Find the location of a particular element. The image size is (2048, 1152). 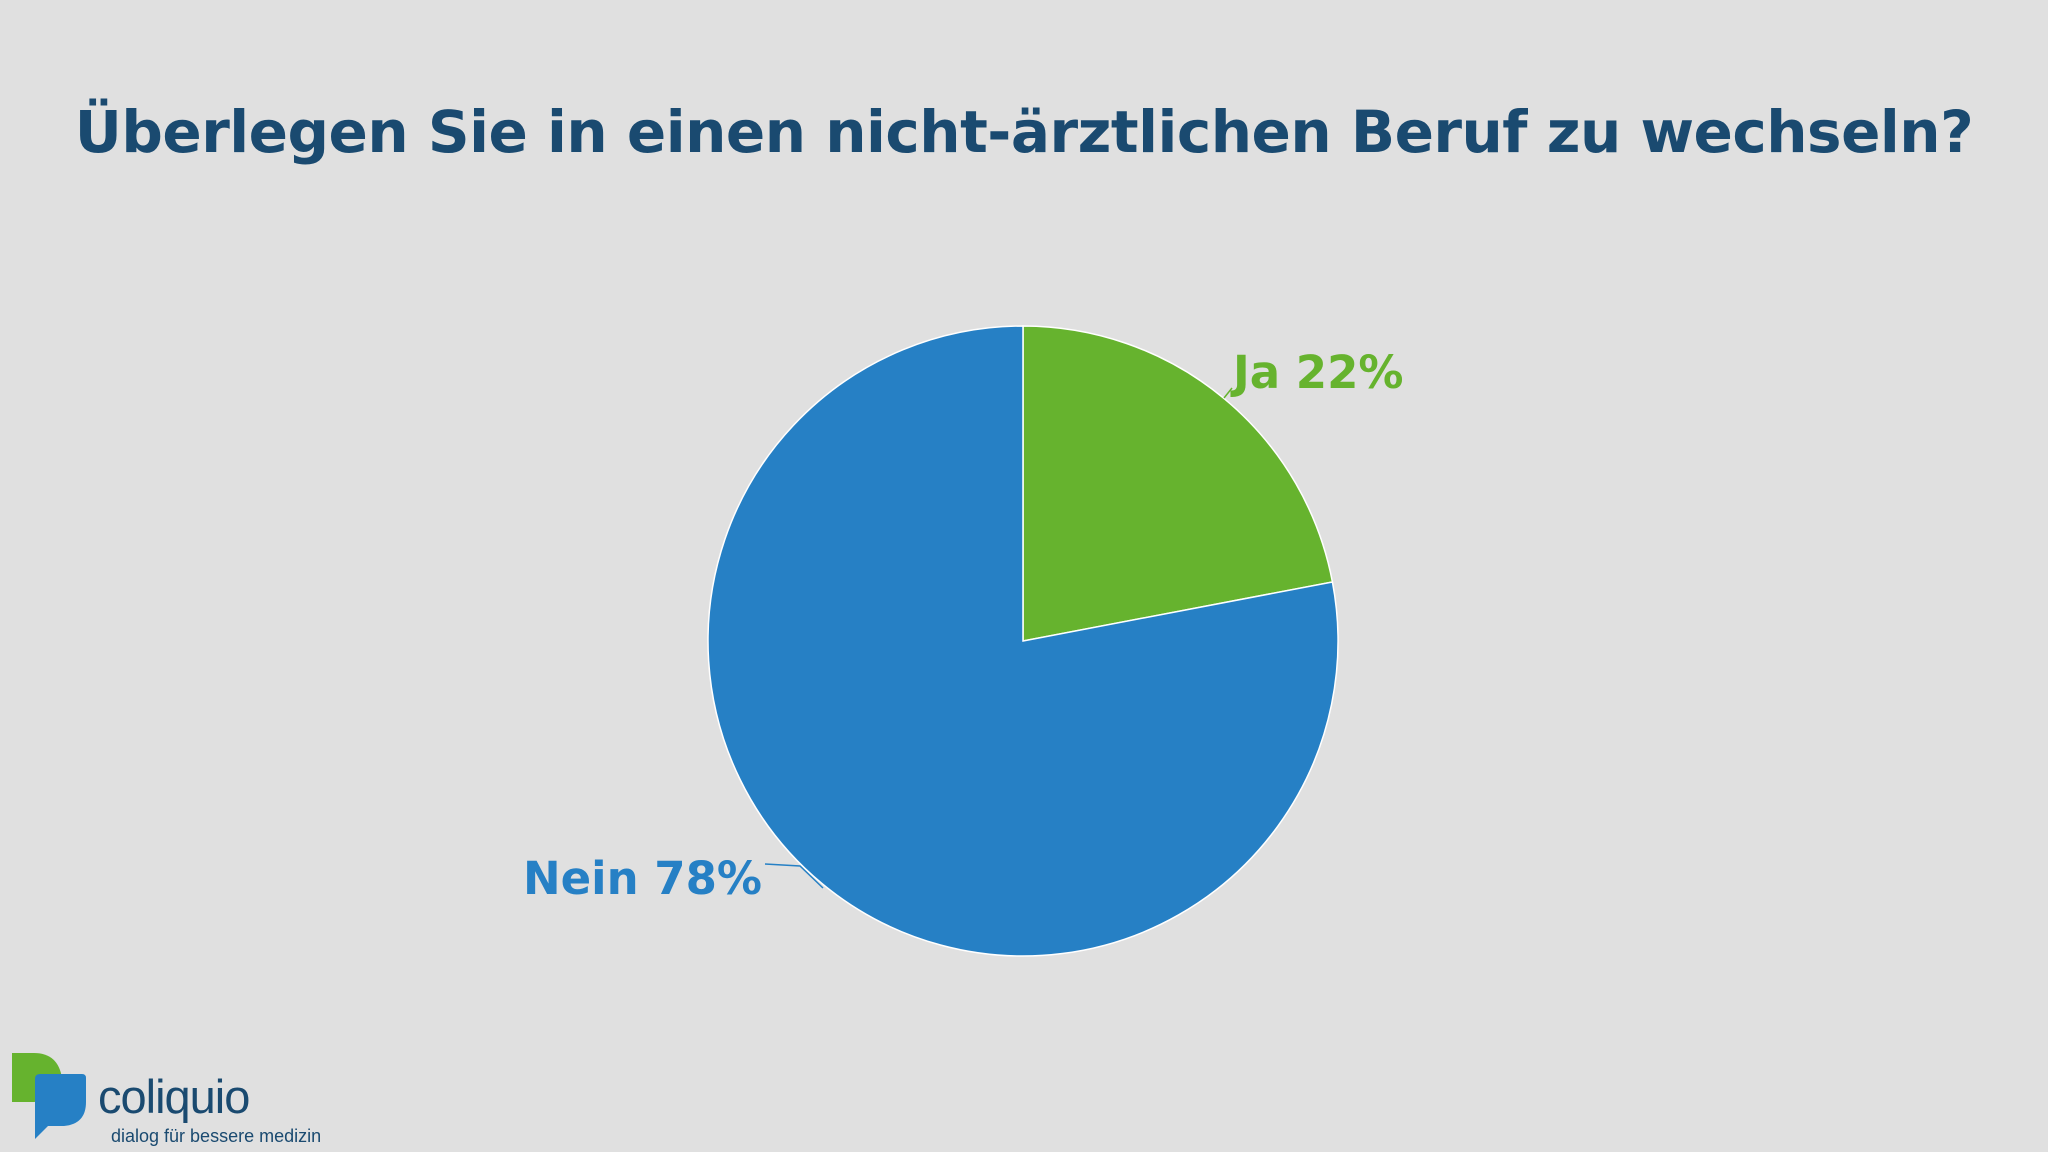

leader-line-nein is located at coordinates (794, 876).